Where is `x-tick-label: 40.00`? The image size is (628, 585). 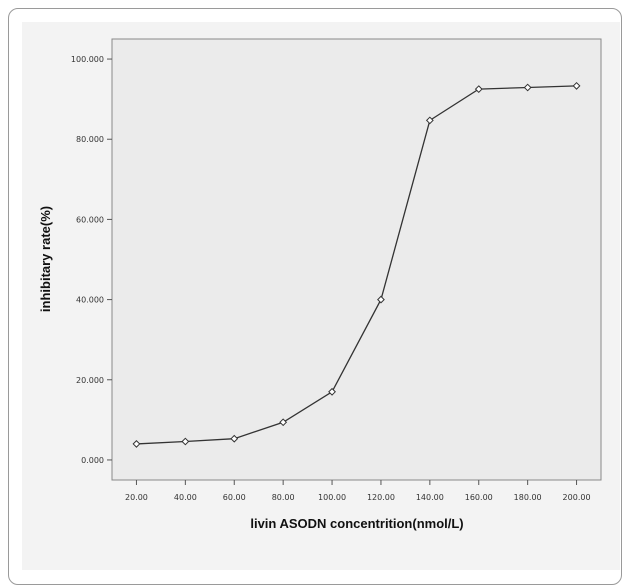
x-tick-label: 40.00 is located at coordinates (185, 497).